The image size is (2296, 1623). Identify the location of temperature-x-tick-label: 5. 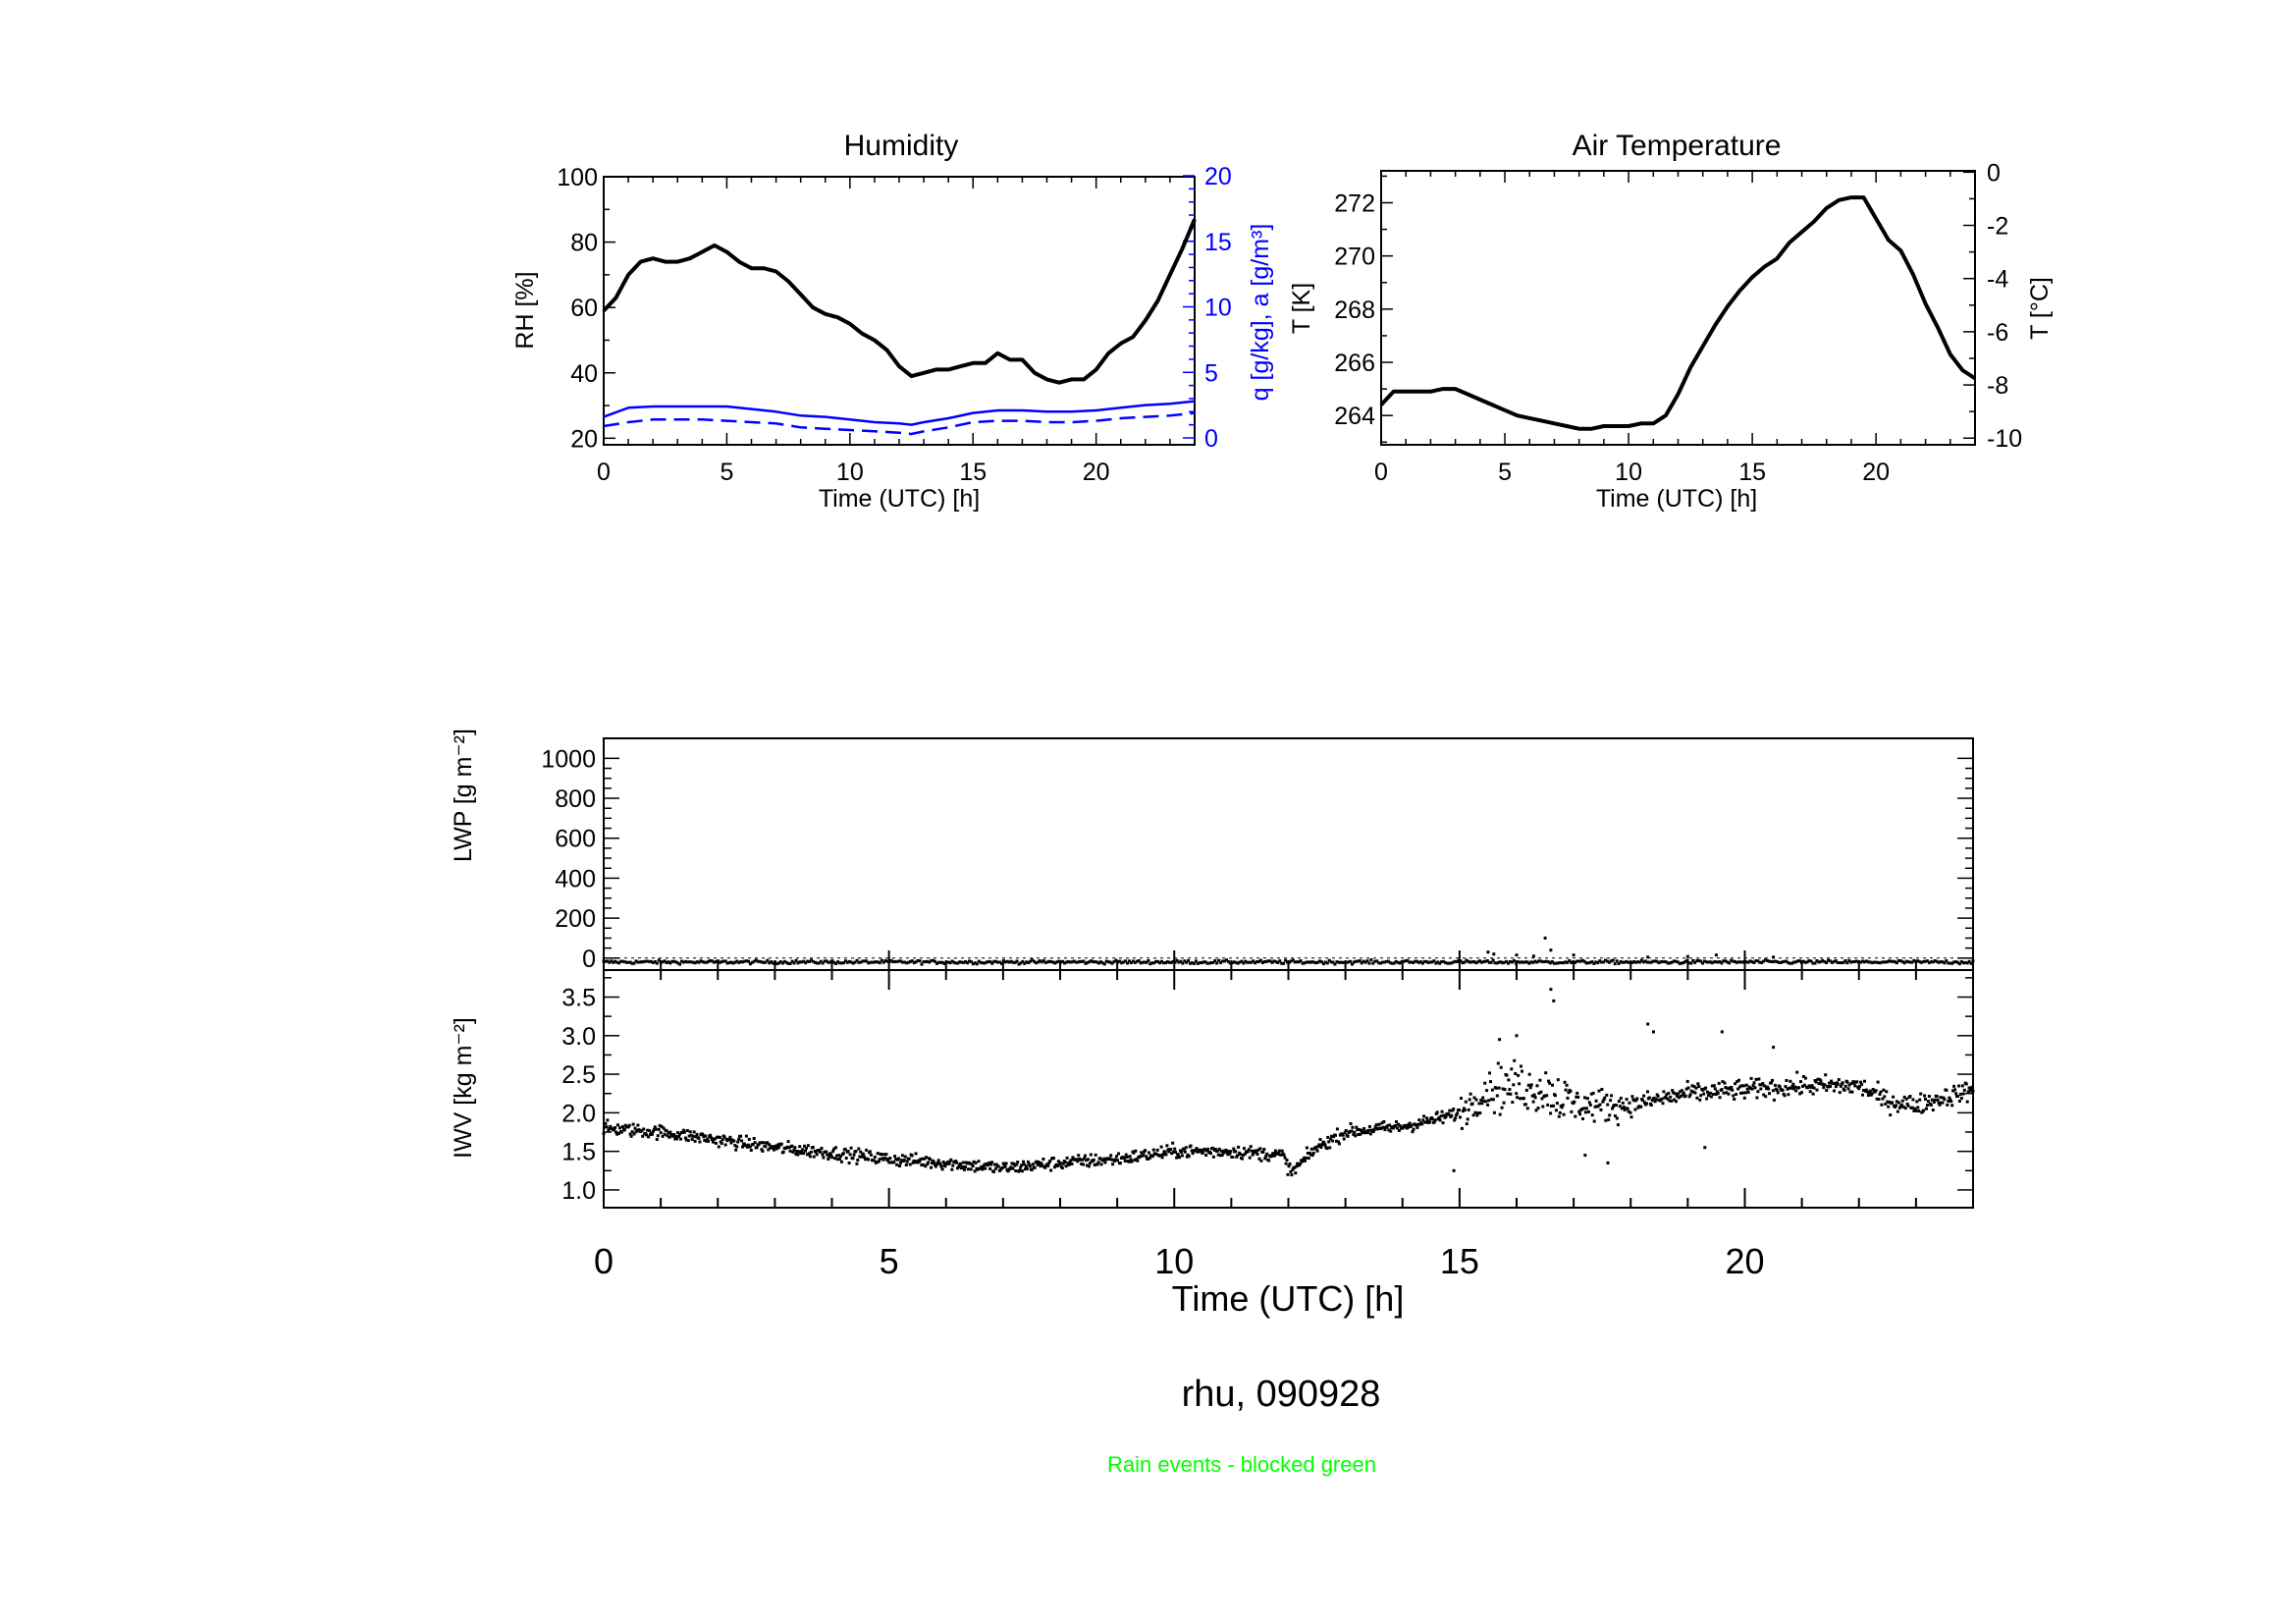
(1505, 472).